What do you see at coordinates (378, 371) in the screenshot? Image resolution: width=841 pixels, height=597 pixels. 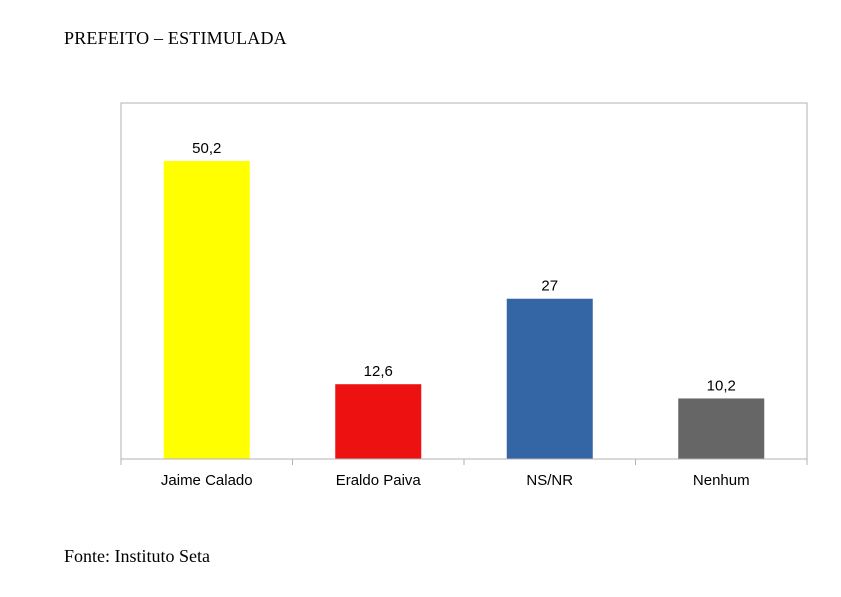 I see `data-label: 12,6` at bounding box center [378, 371].